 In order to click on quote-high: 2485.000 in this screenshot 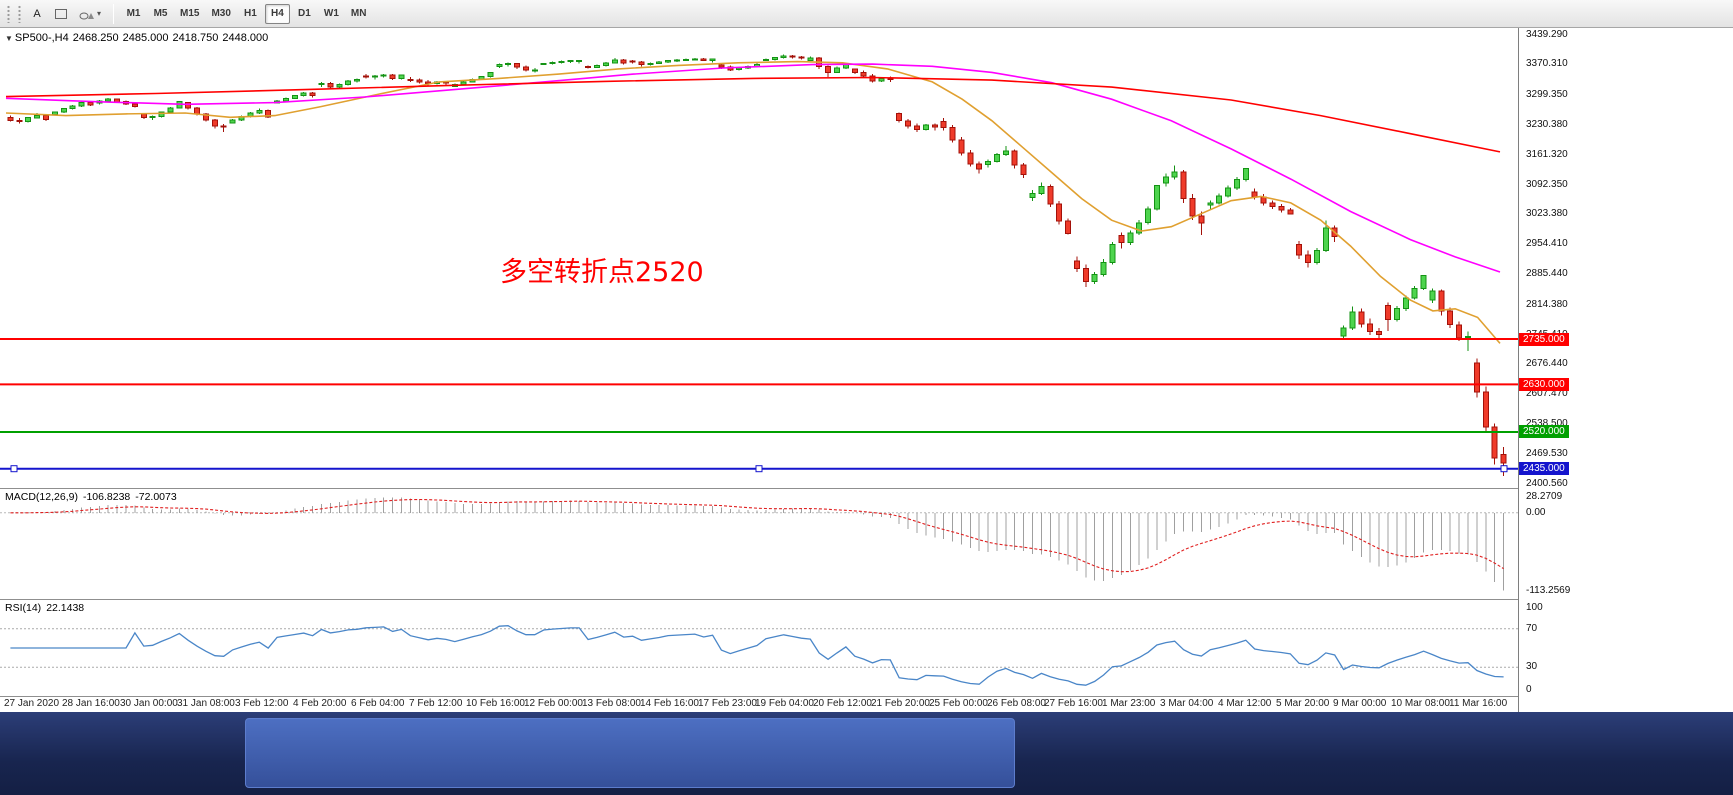, I will do `click(145, 38)`.